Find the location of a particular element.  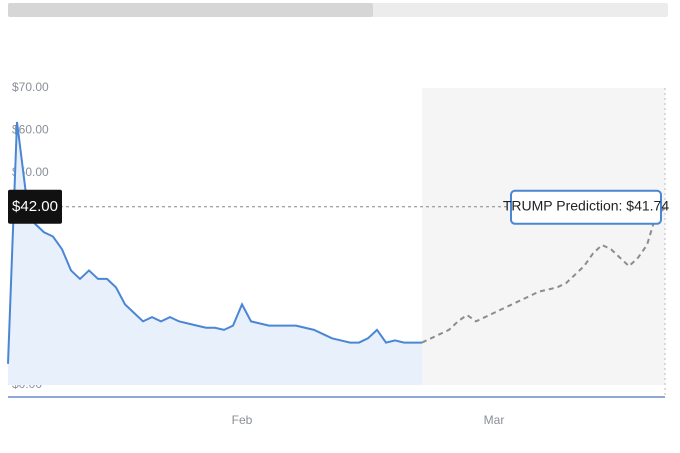

price-marker-box is located at coordinates (35, 206).